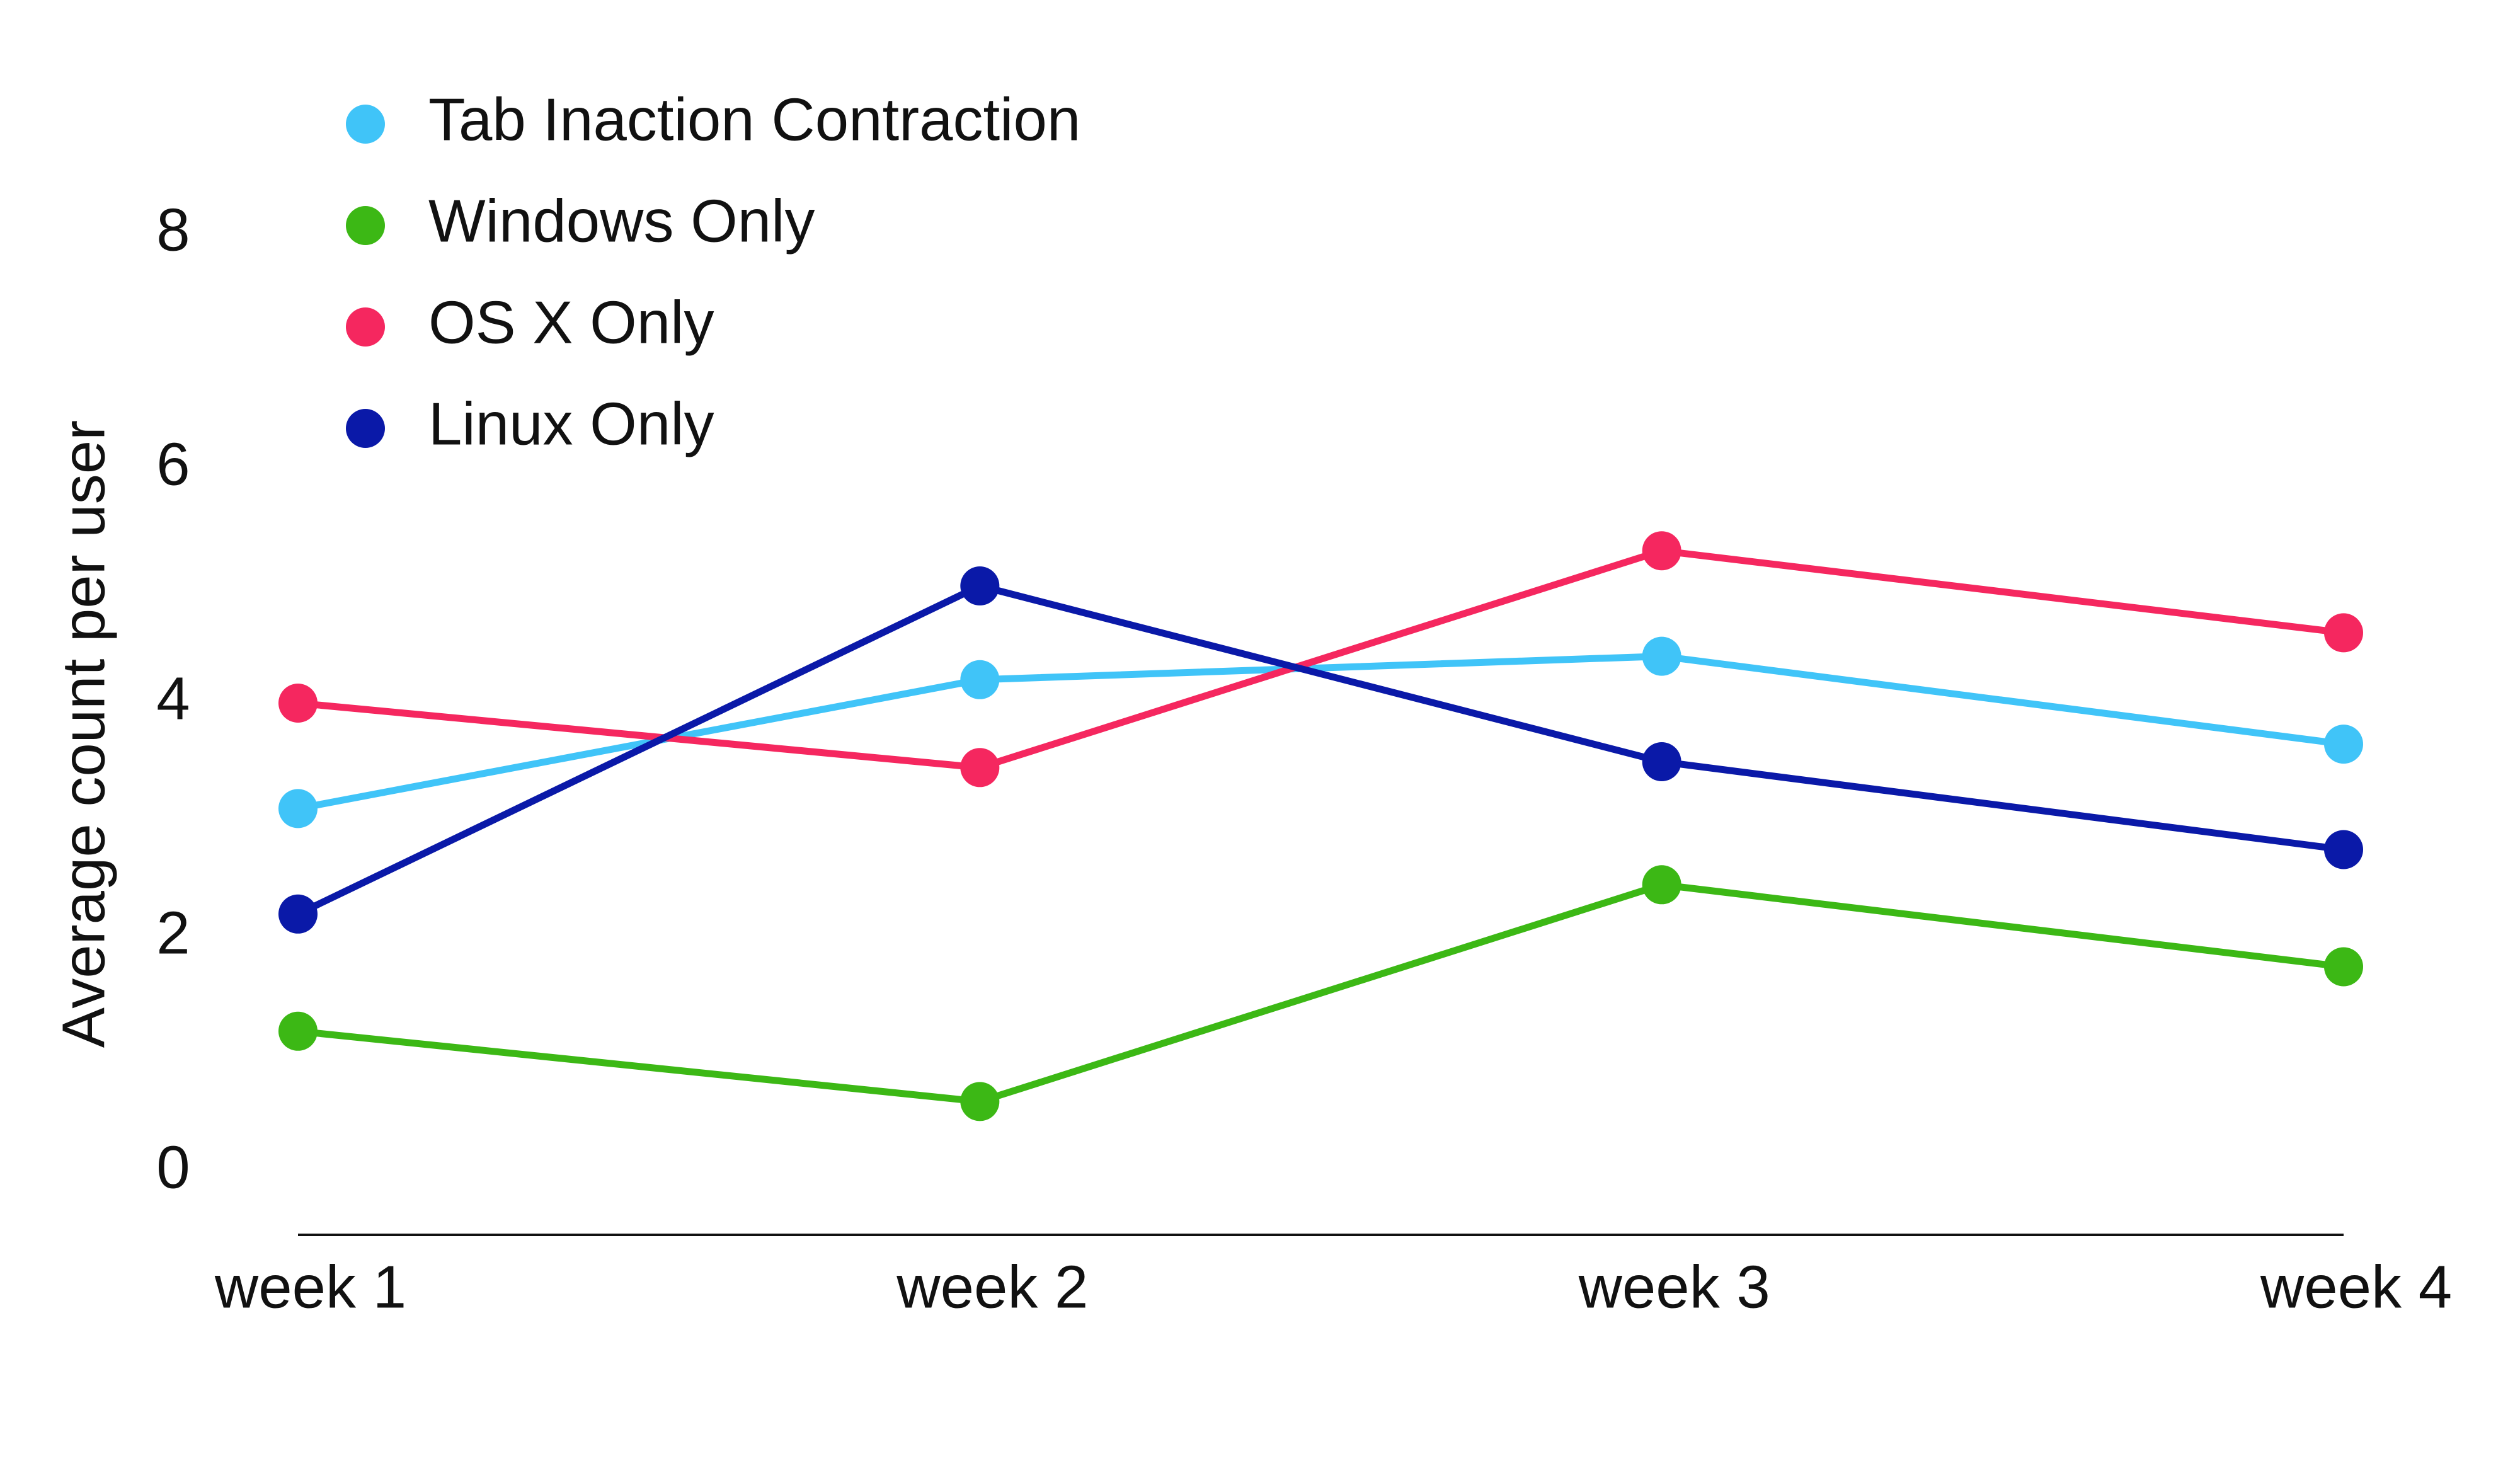 The width and height of the screenshot is (2520, 1473). I want to click on legend-item: Tab Inaction Contraction, so click(713, 119).